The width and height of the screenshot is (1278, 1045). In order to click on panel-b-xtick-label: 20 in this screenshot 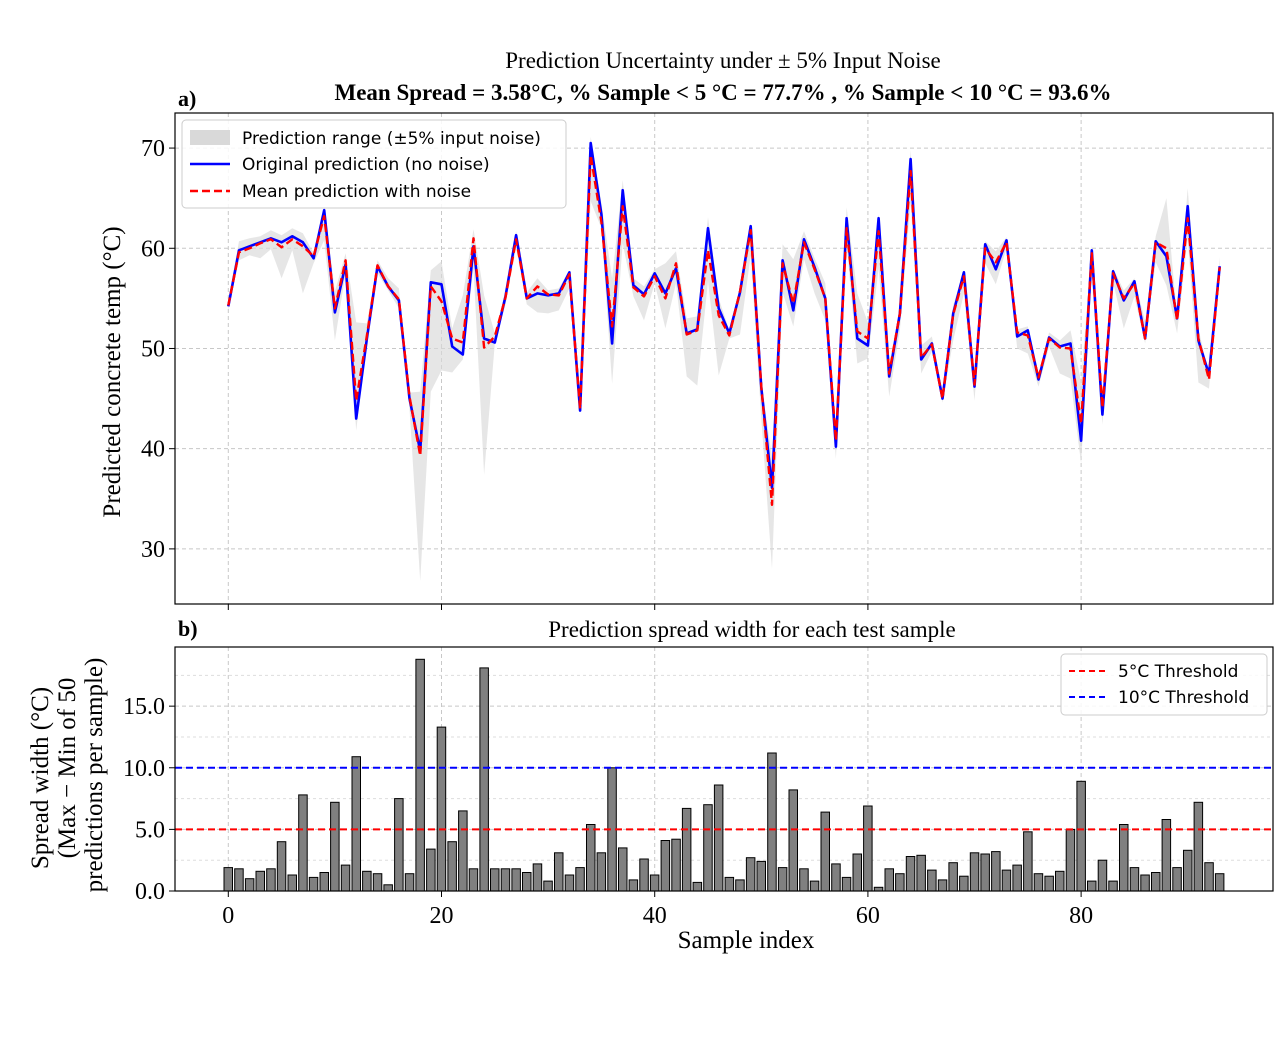, I will do `click(442, 916)`.